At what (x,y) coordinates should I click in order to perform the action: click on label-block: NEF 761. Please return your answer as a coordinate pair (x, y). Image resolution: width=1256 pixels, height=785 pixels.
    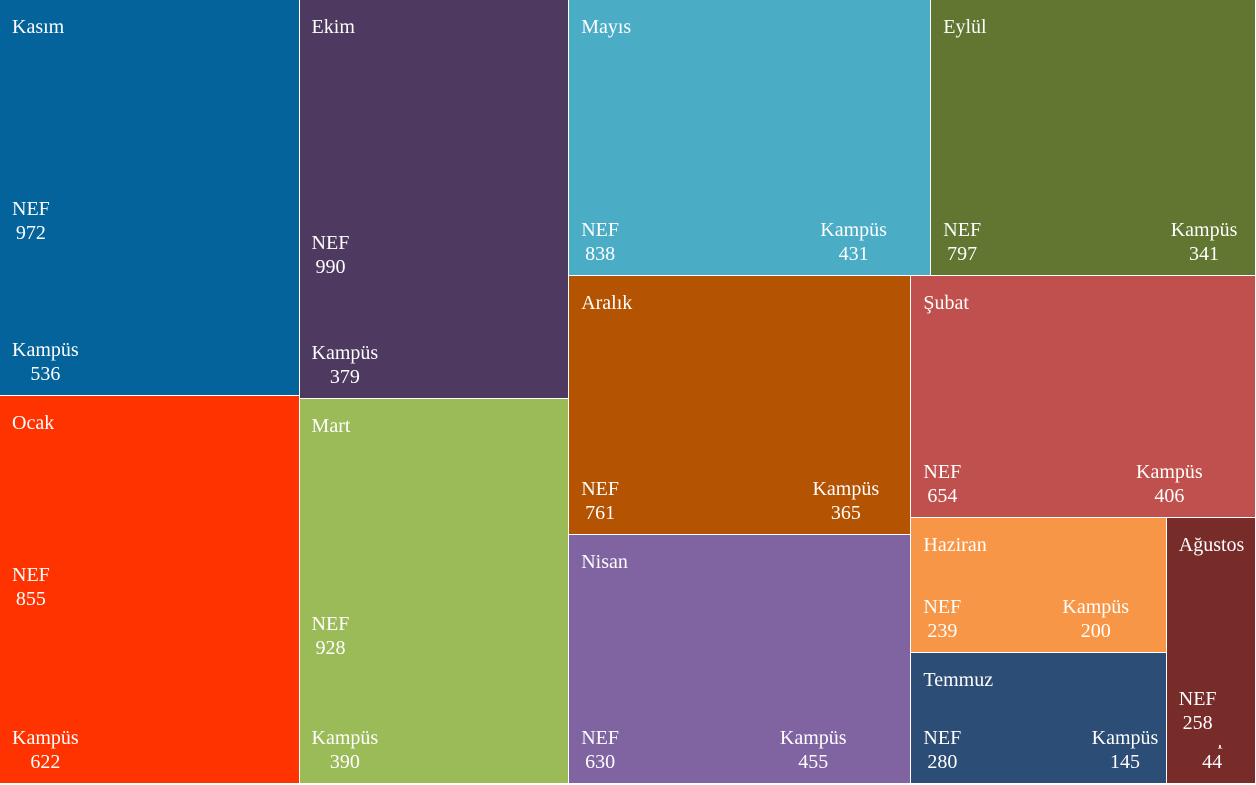
    Looking at the image, I should click on (600, 501).